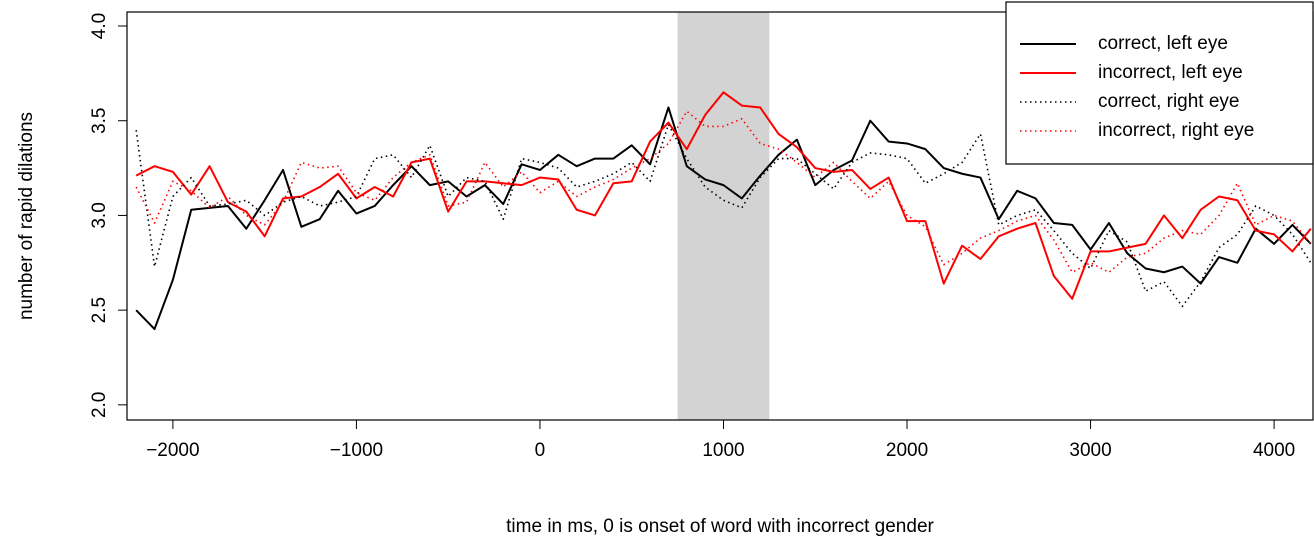  I want to click on x-tick-label: −2000, so click(172, 450).